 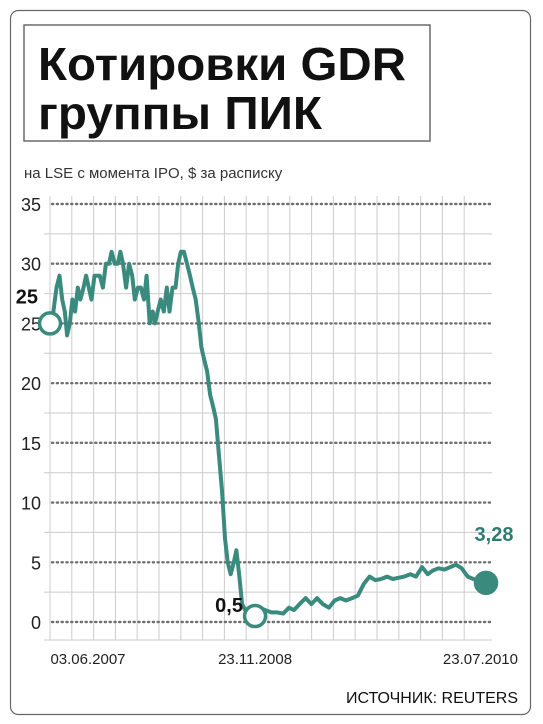 I want to click on y-tick-label: 5, so click(x=36, y=563).